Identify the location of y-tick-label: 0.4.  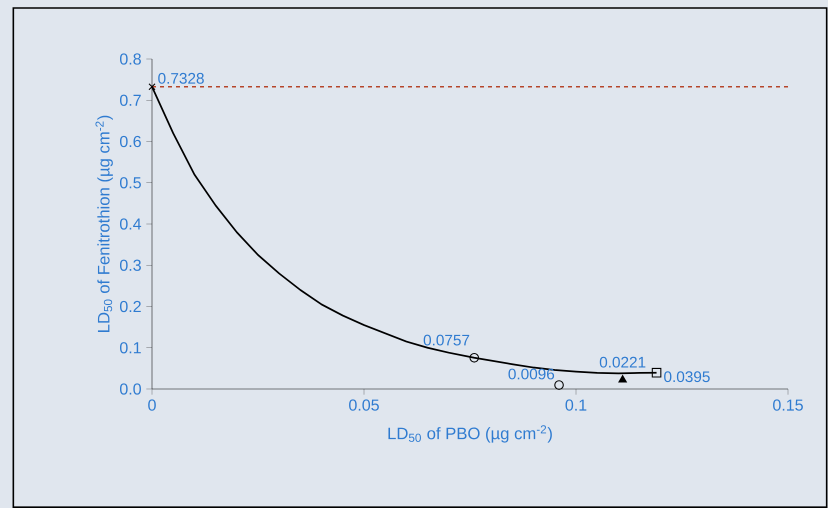
(131, 224).